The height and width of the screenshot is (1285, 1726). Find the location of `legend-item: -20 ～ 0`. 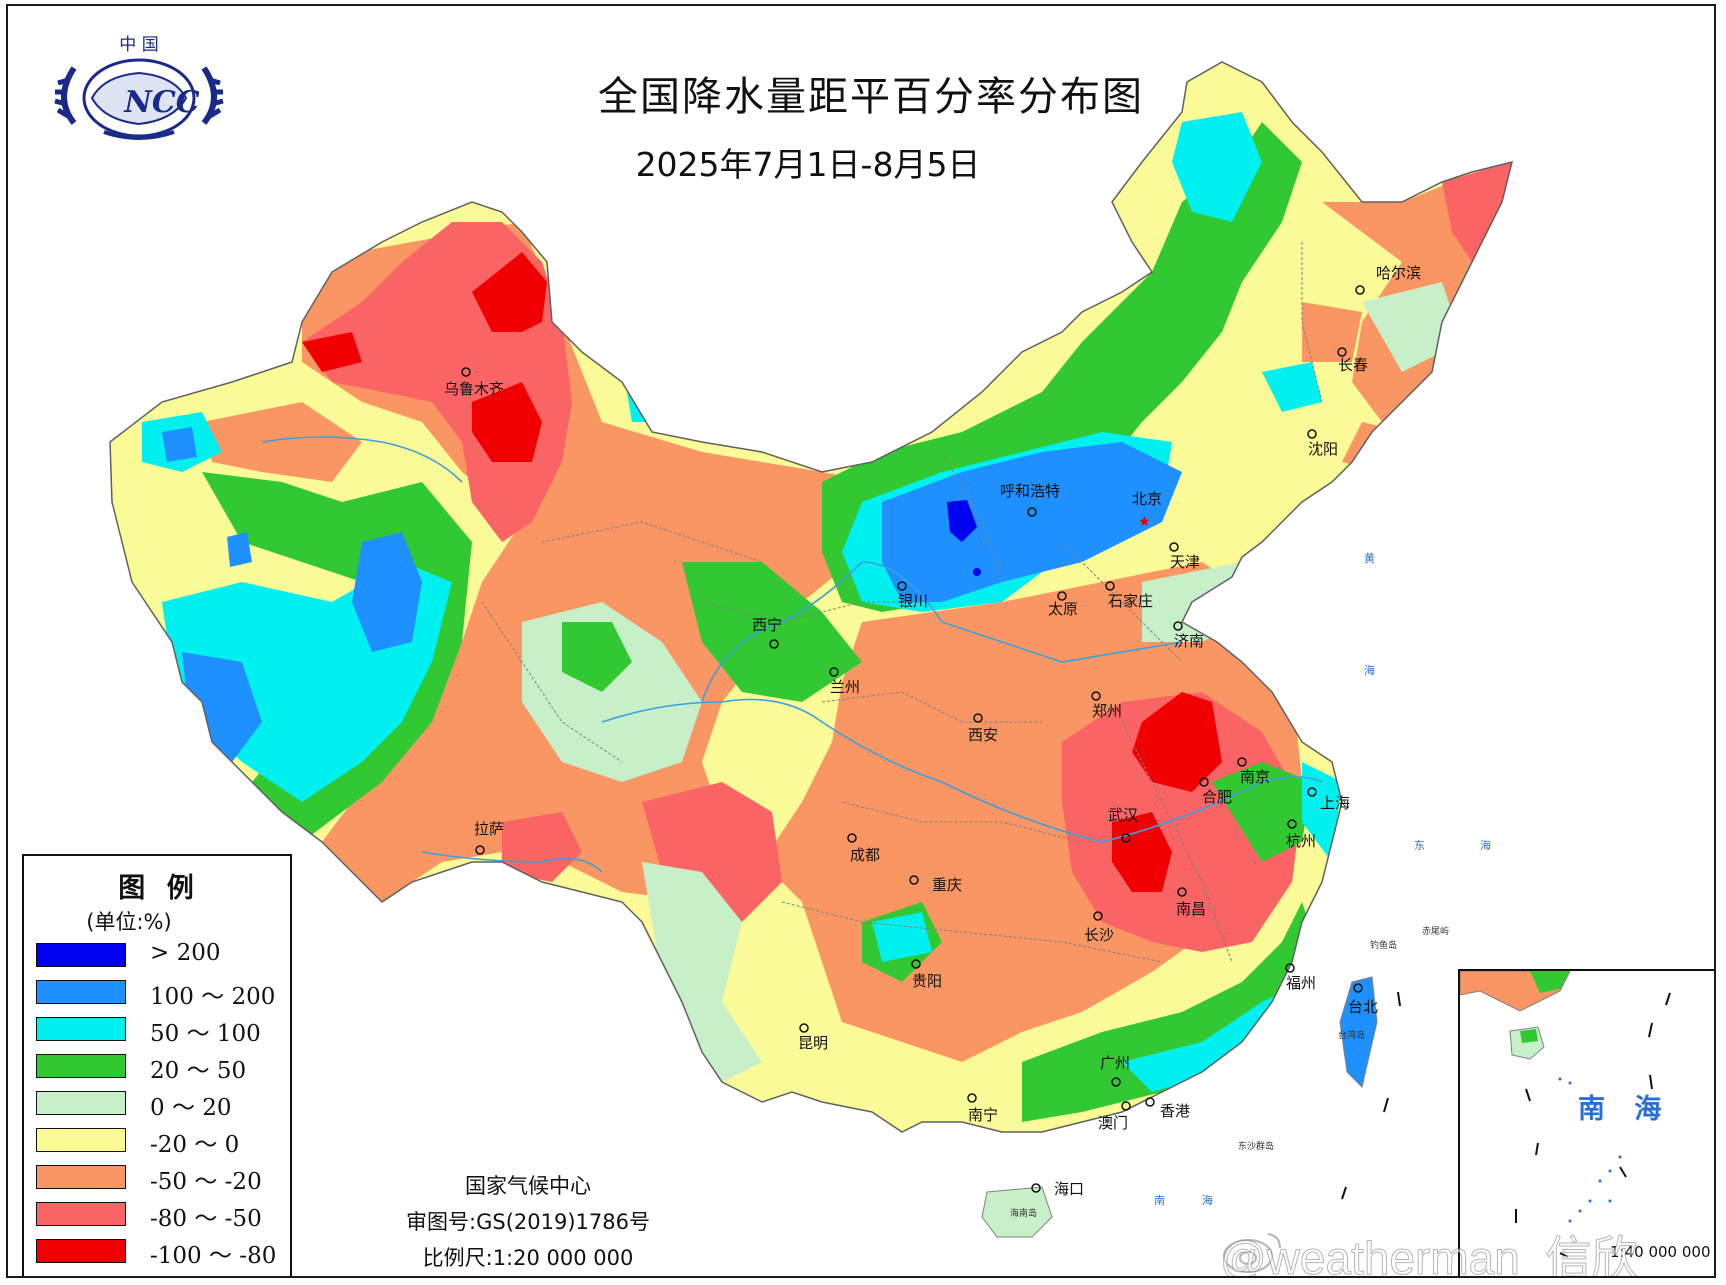

legend-item: -20 ～ 0 is located at coordinates (161, 1141).